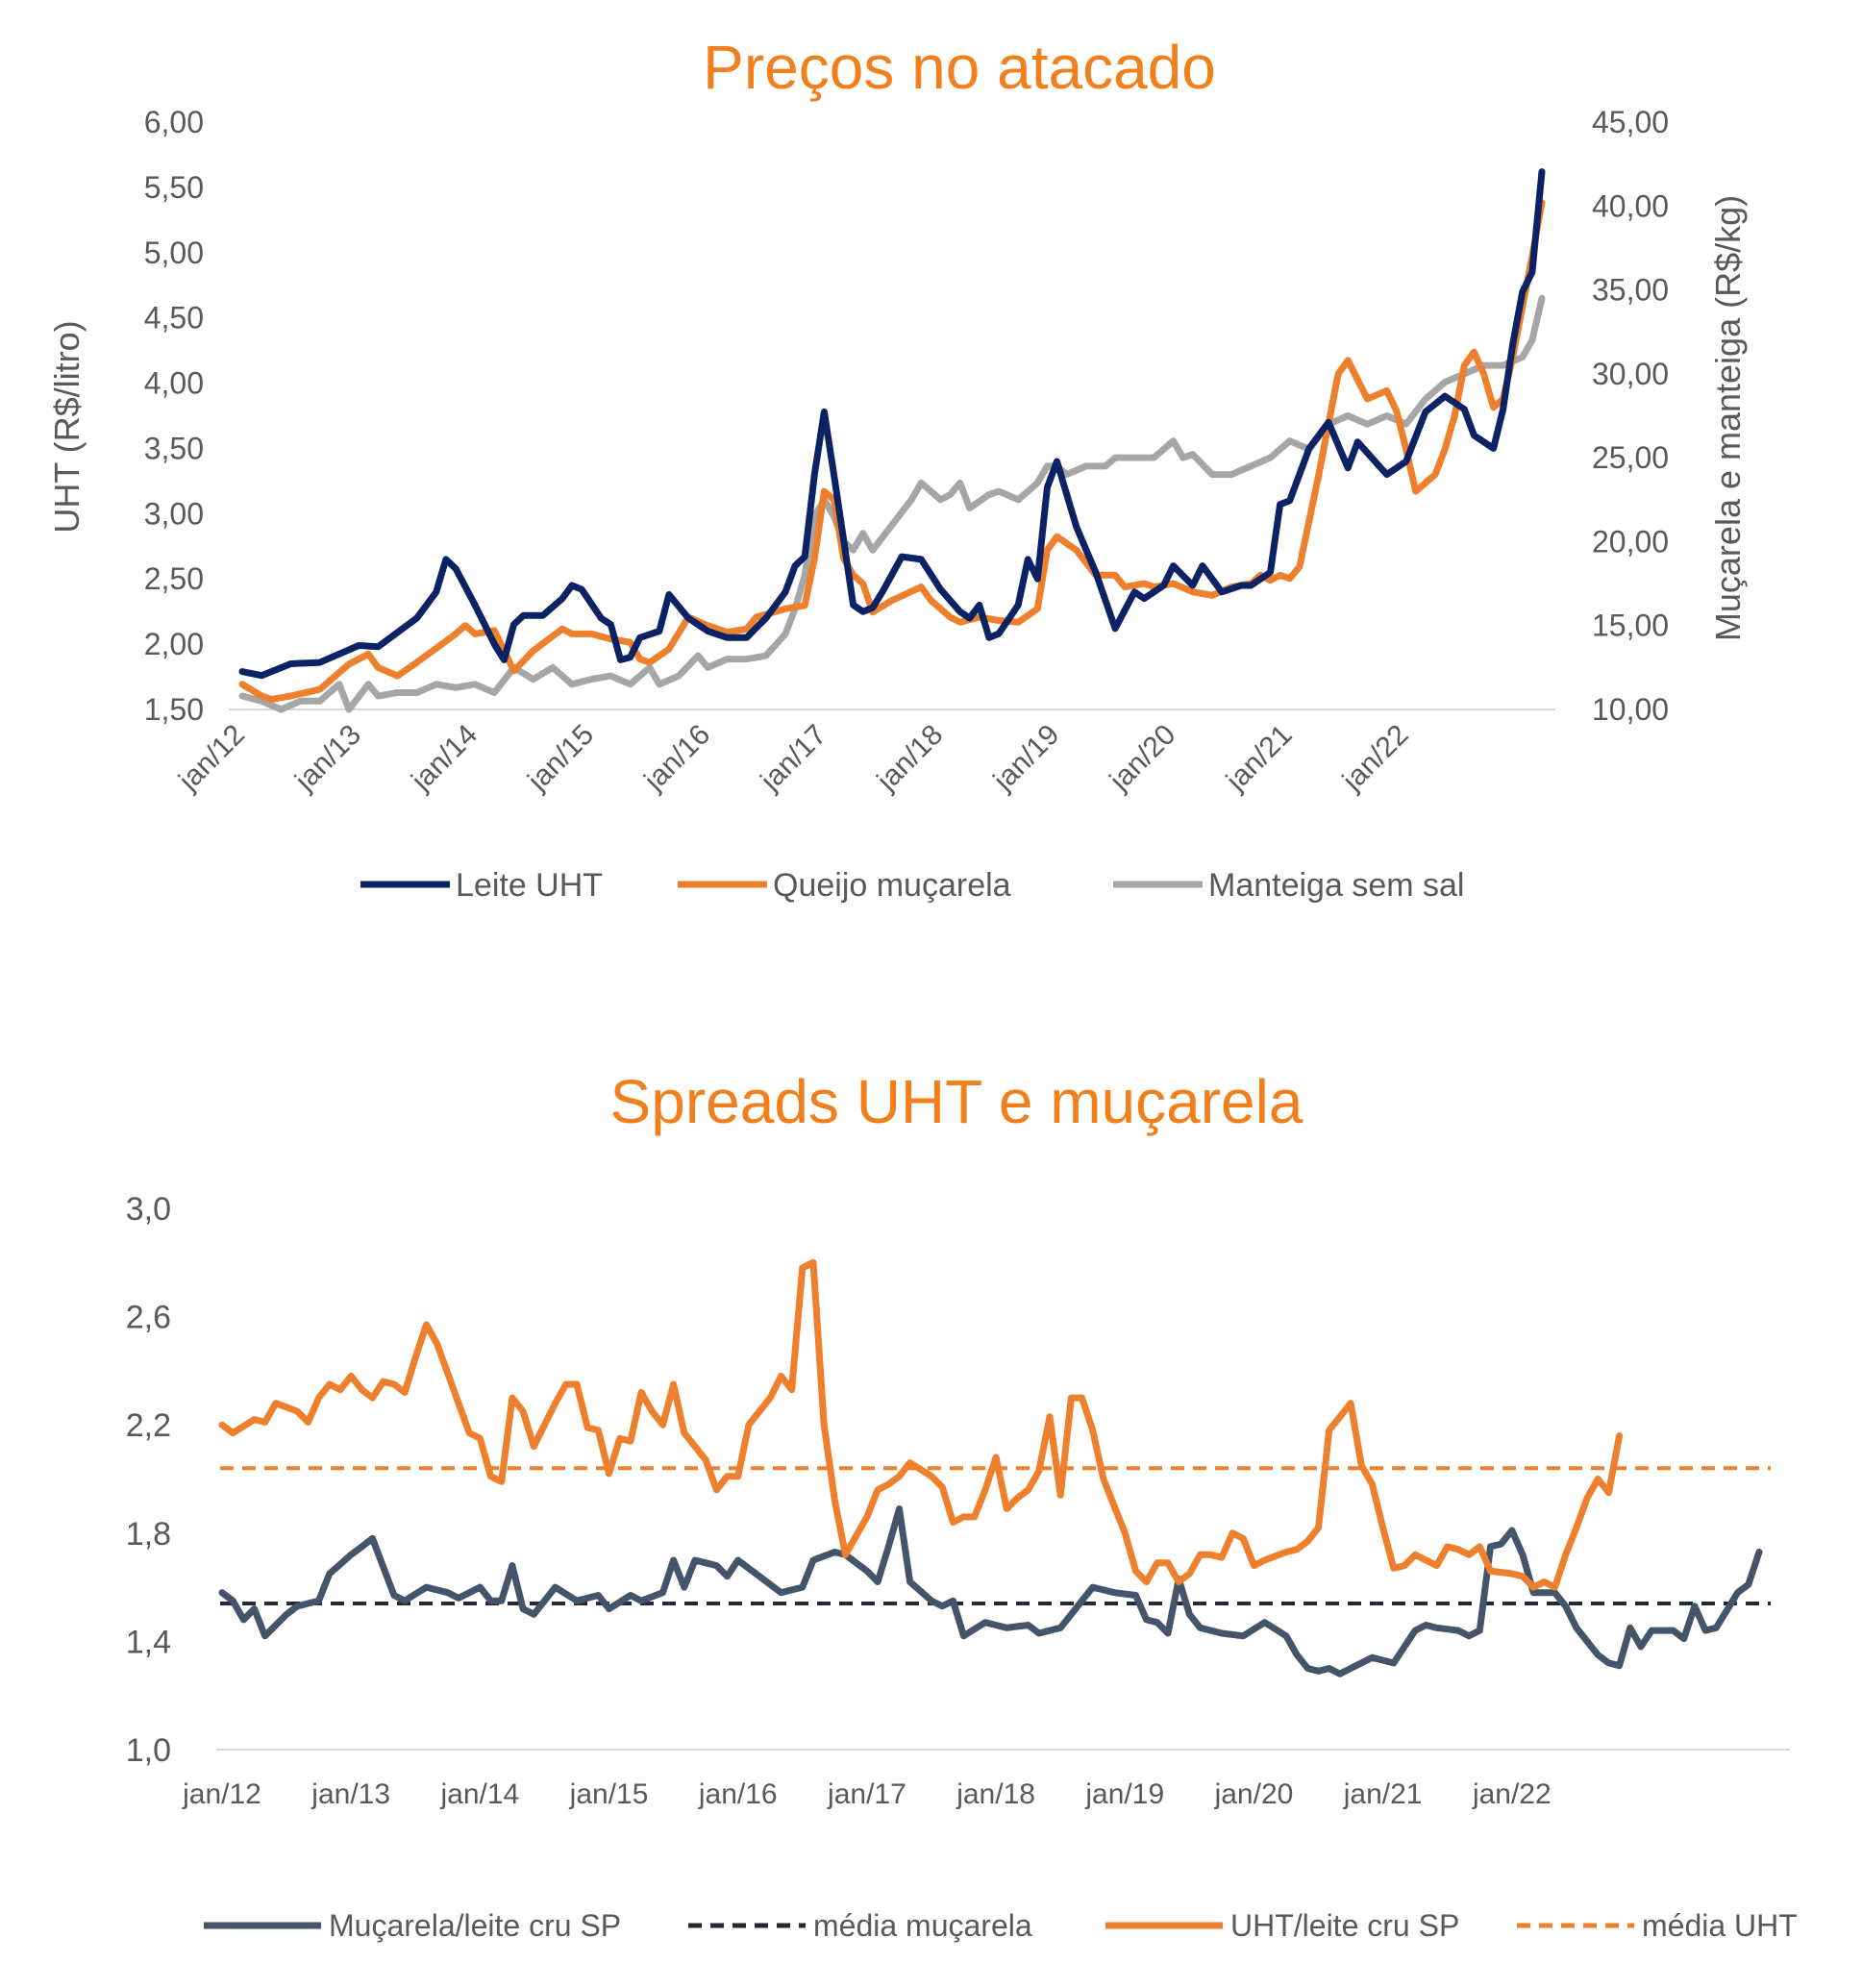 The image size is (1862, 1988). I want to click on y2-tick-label: 20,00, so click(1630, 541).